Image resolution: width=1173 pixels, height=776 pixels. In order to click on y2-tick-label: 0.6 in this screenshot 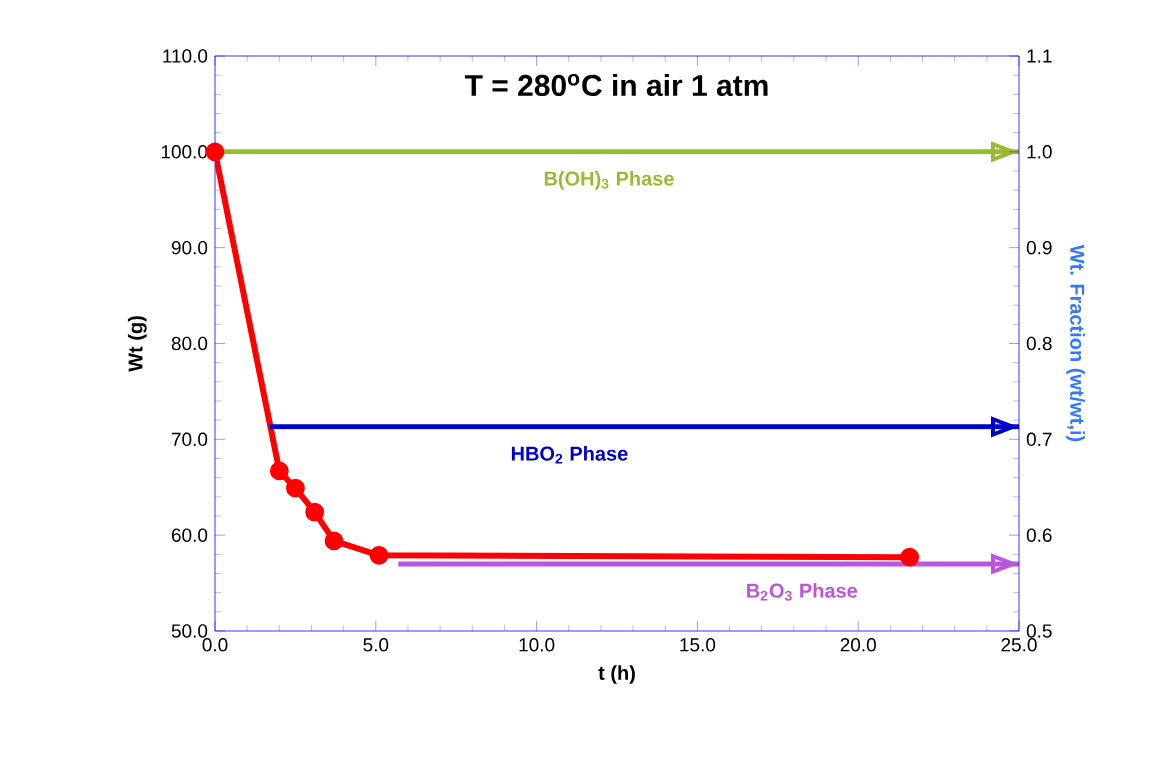, I will do `click(1039, 535)`.